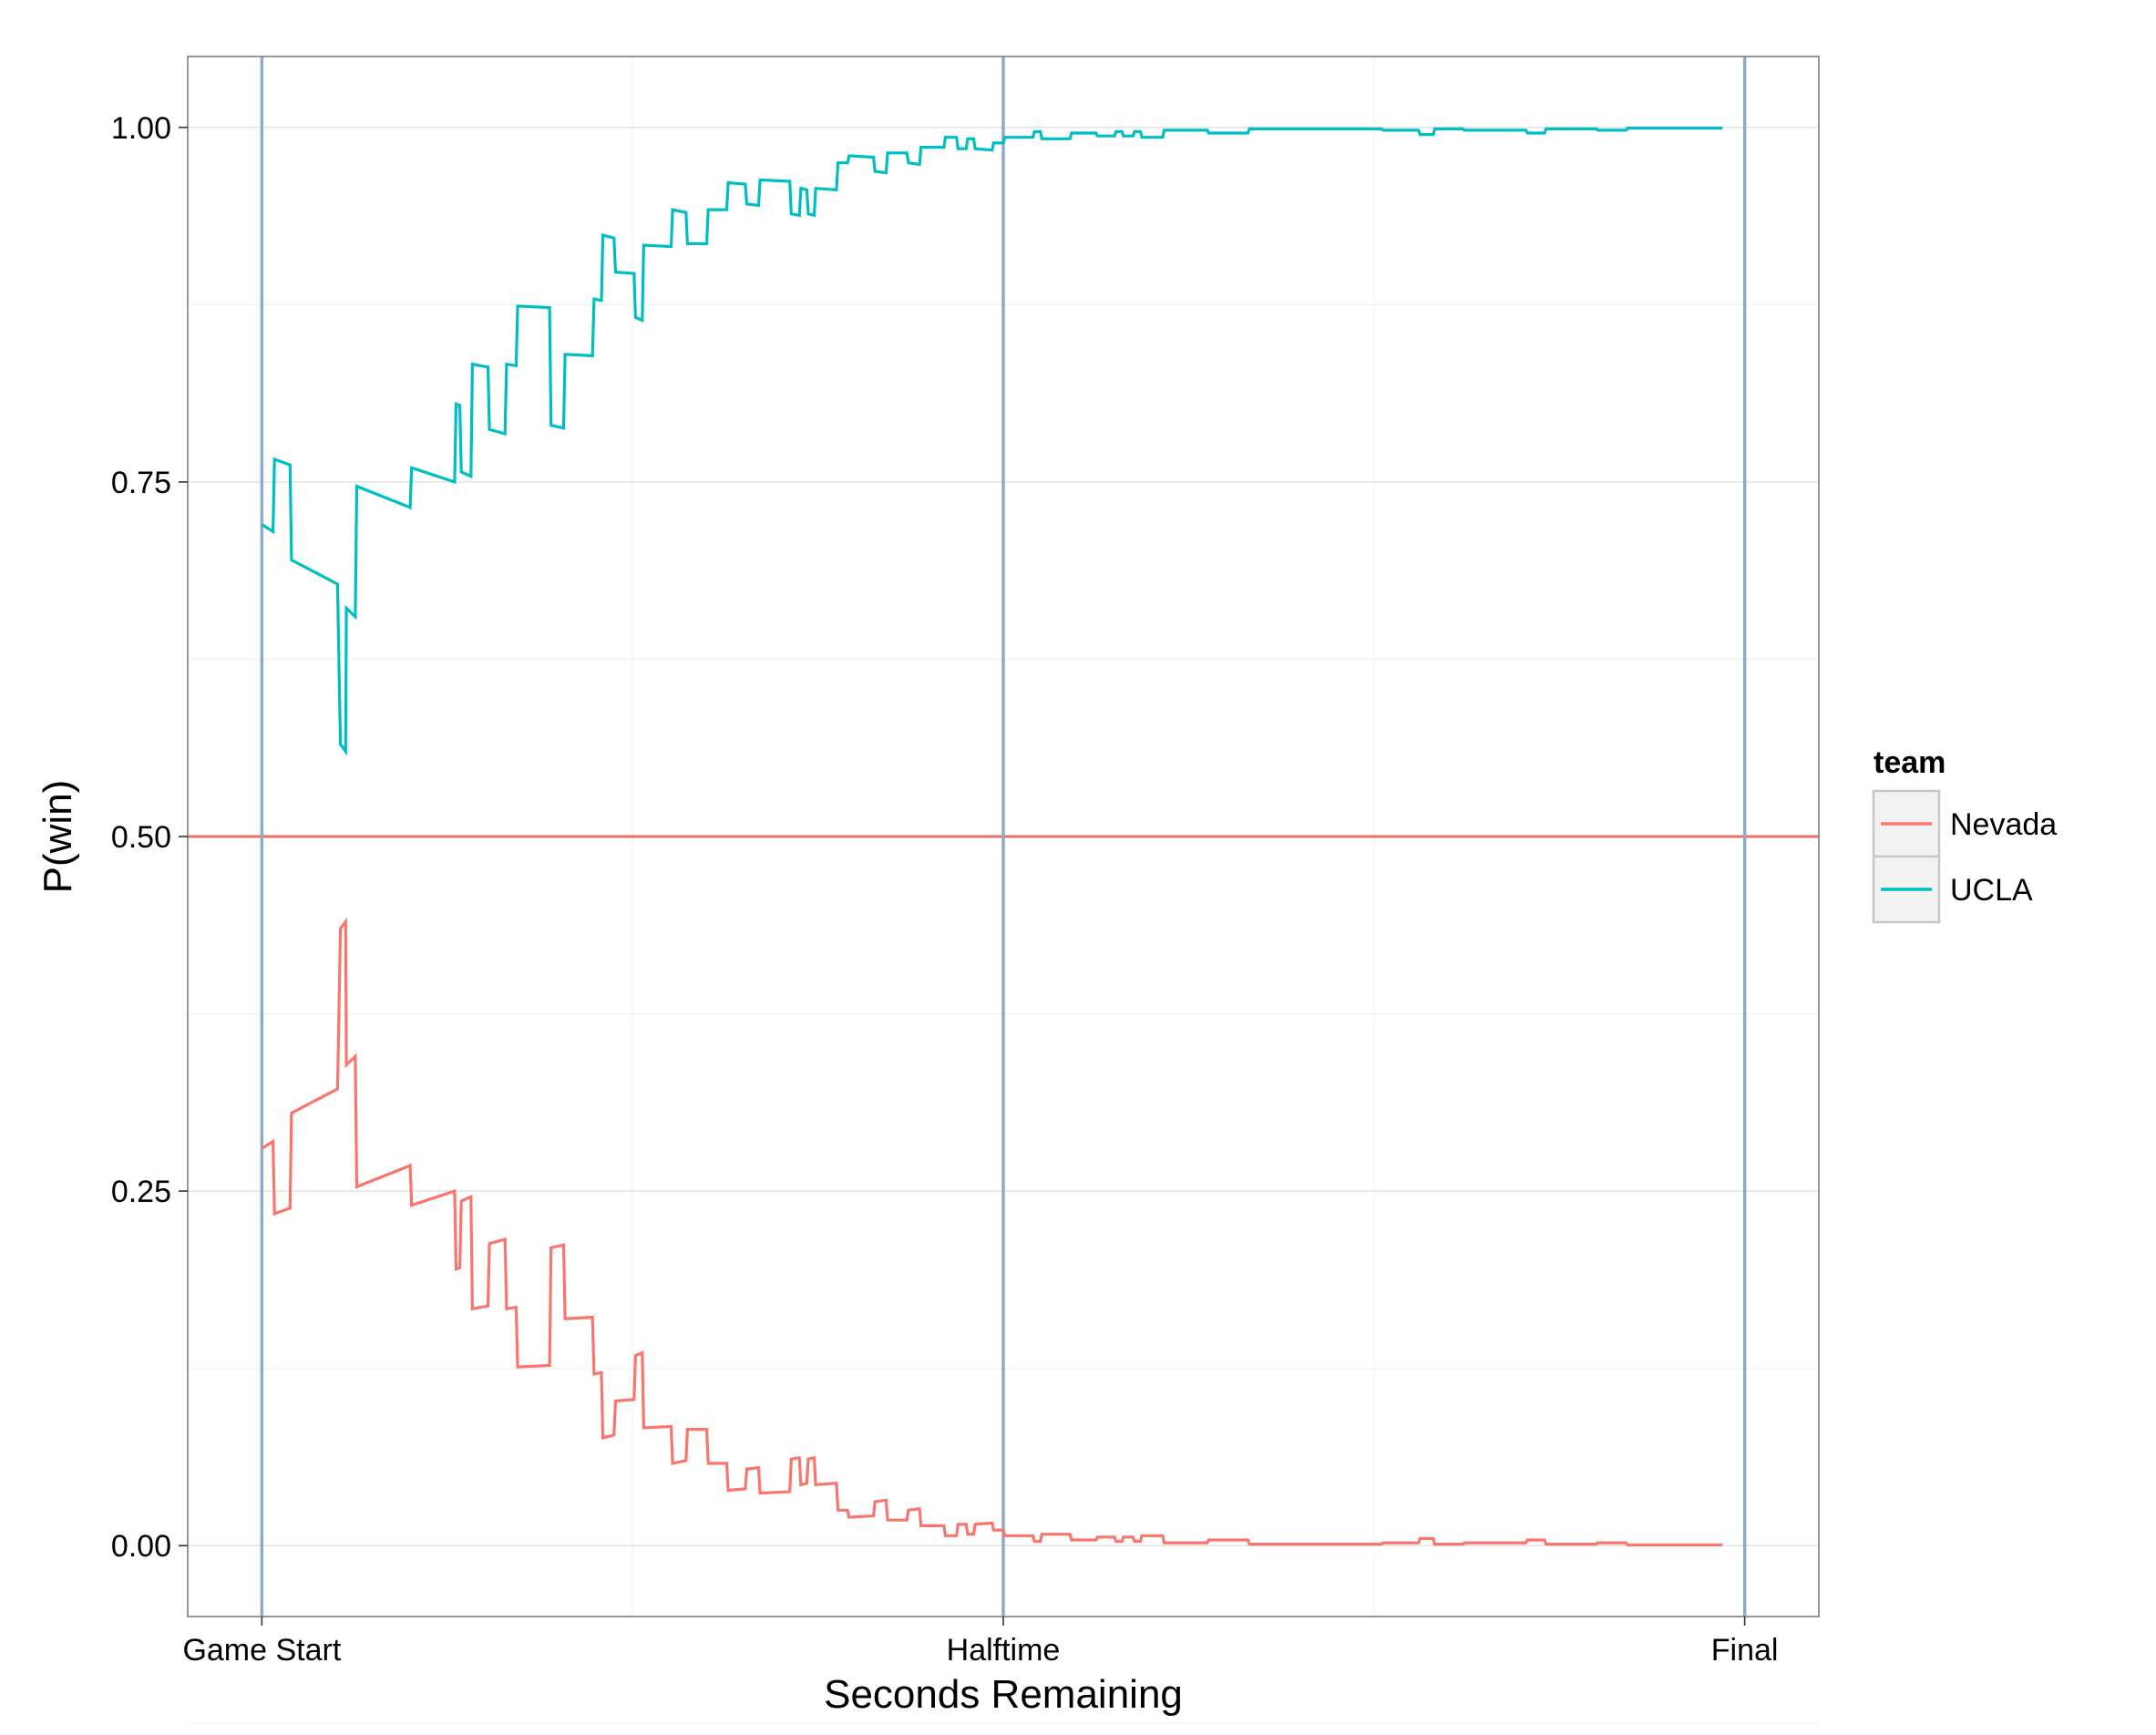 Image resolution: width=2156 pixels, height=1735 pixels. Describe the element at coordinates (261, 1650) in the screenshot. I see `x-tick-label: Game Start` at that location.